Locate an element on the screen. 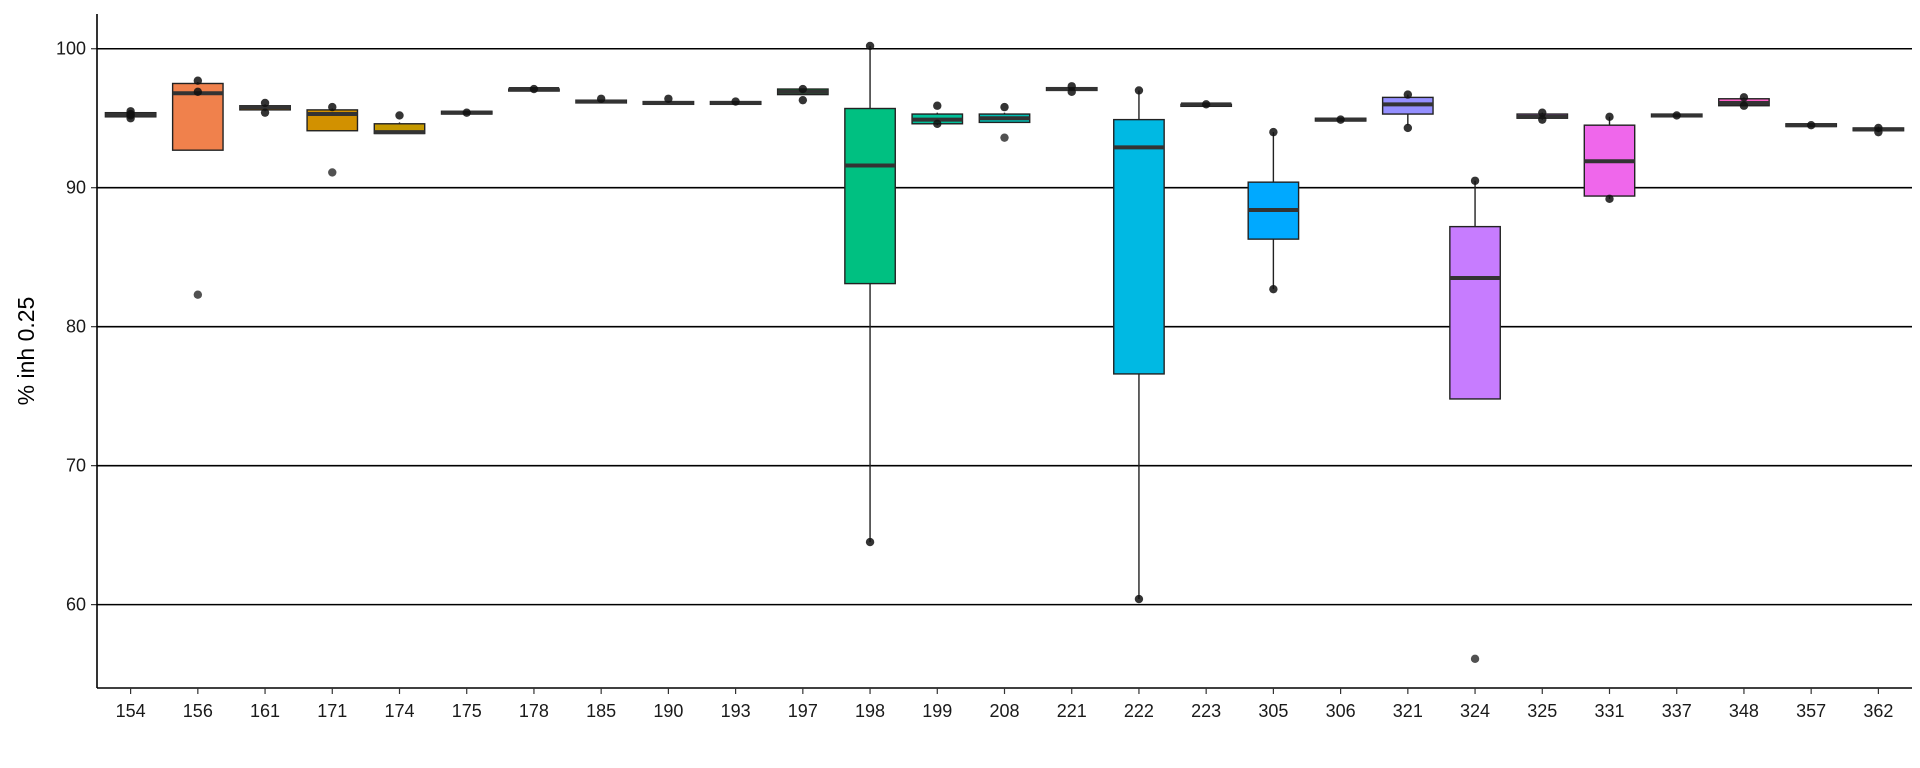  x-tick-label: 208 is located at coordinates (1004, 711).